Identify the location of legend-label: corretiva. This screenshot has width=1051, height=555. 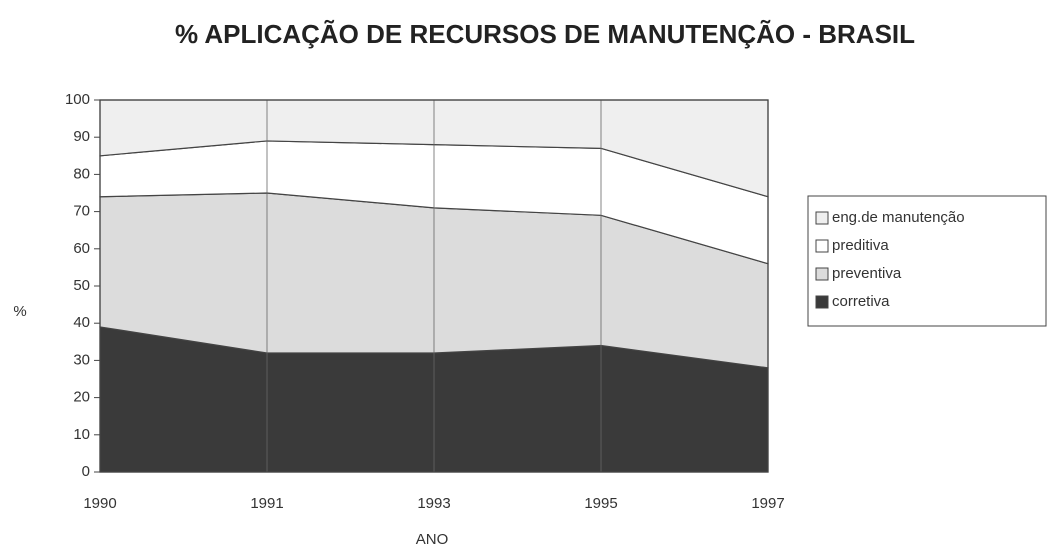
(861, 301).